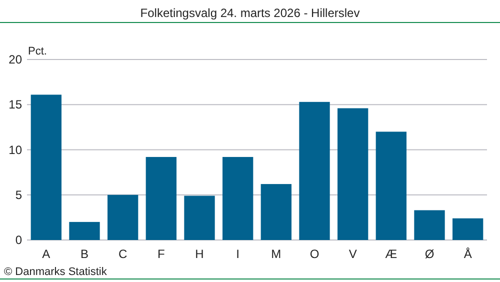 The image size is (500, 282). I want to click on y-tick-label: 10, so click(15, 149).